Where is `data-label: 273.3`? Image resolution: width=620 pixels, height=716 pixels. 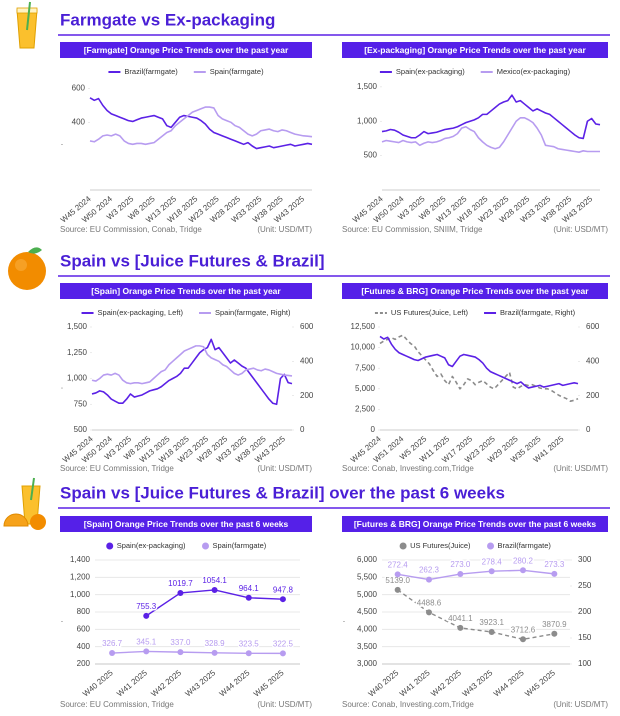 data-label: 273.3 is located at coordinates (554, 564).